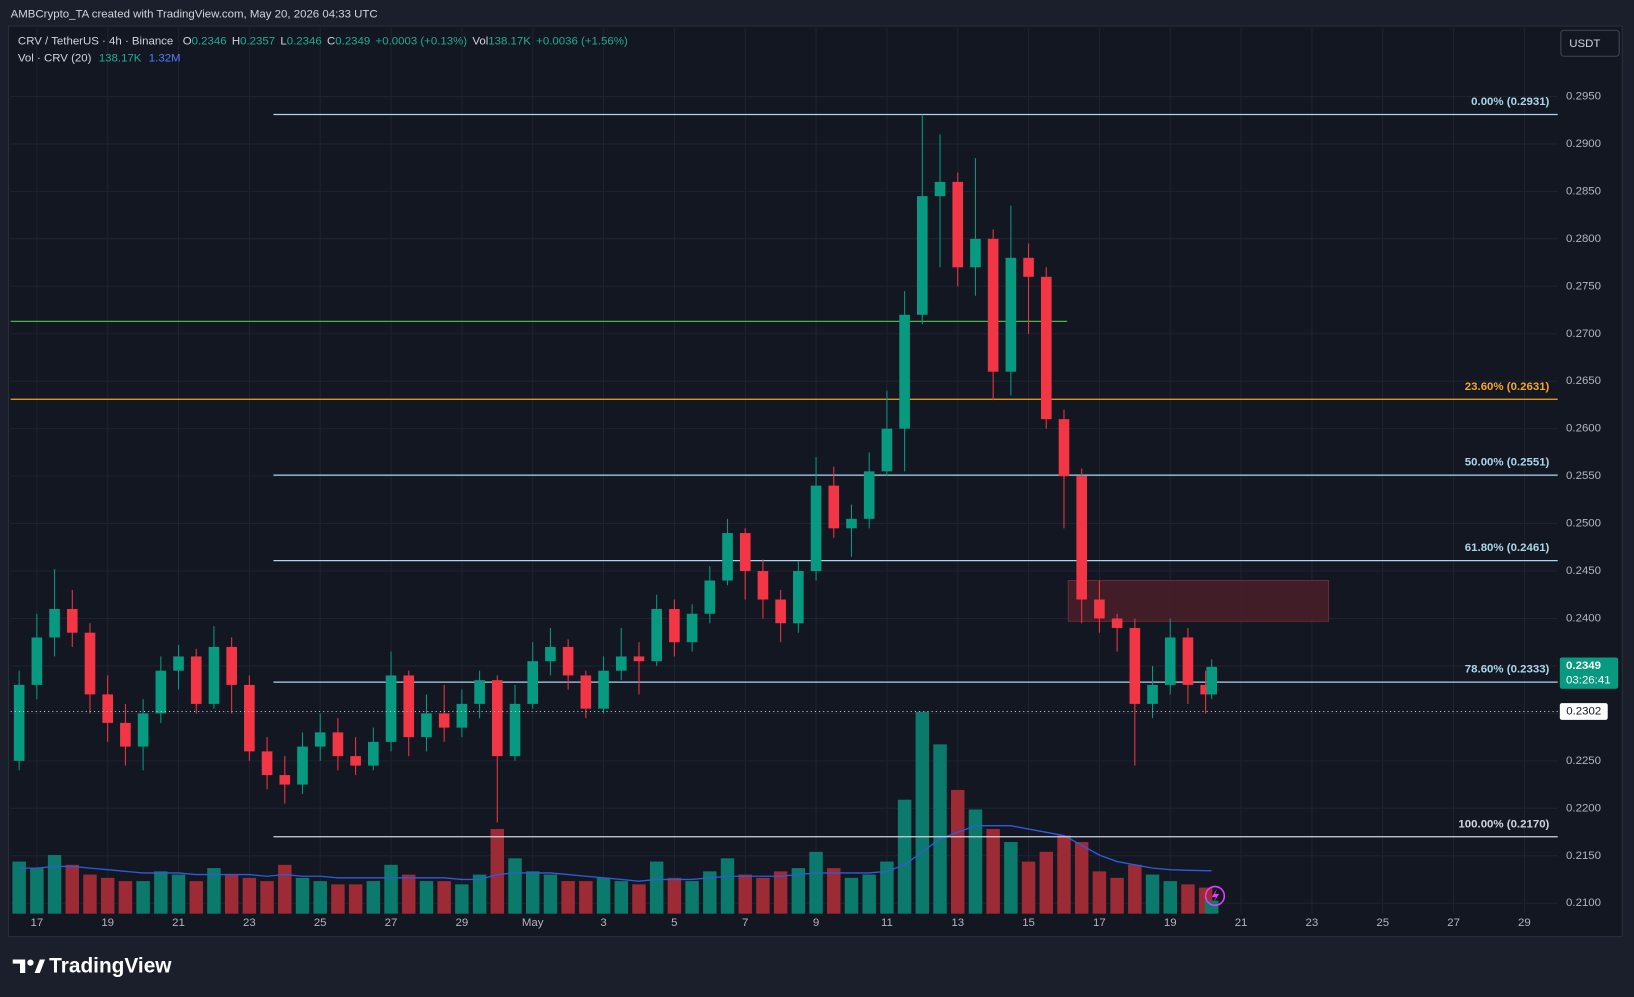 The height and width of the screenshot is (997, 1634). Describe the element at coordinates (29, 966) in the screenshot. I see `brand-logo` at that location.